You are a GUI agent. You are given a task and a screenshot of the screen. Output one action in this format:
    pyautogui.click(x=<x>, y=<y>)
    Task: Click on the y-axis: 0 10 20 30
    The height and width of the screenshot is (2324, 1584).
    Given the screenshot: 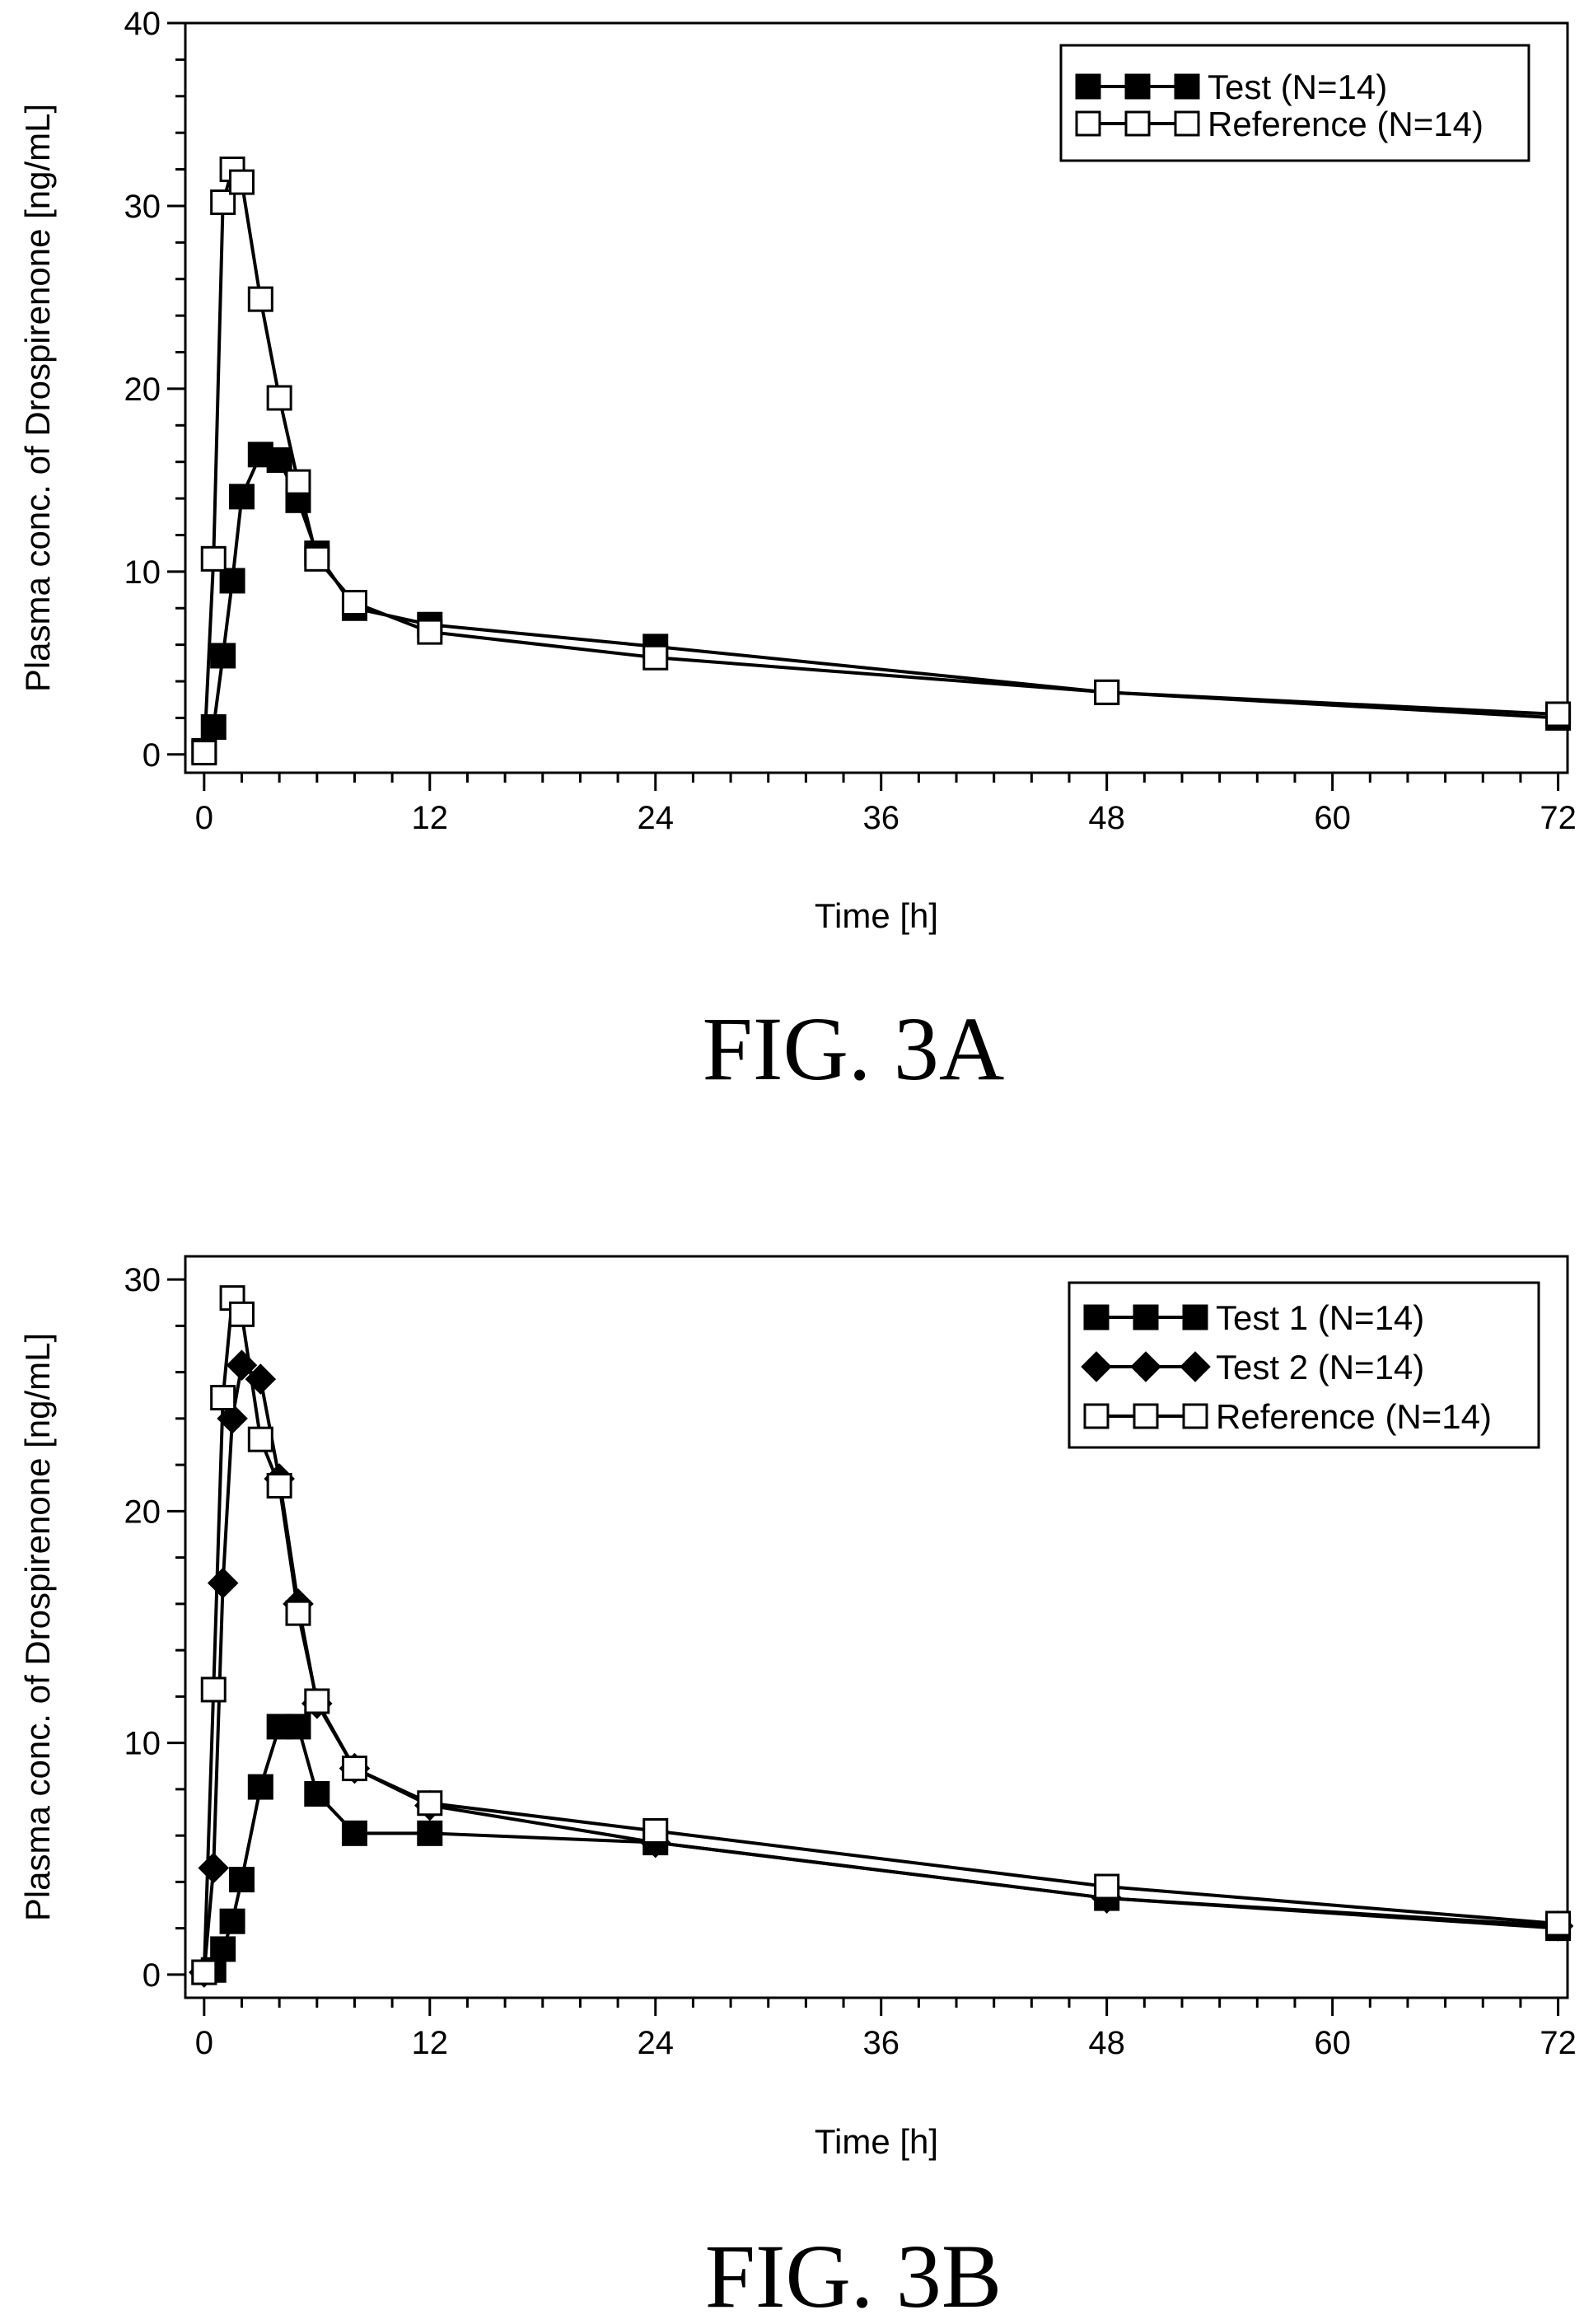 What is the action you would take?
    pyautogui.click(x=155, y=1628)
    